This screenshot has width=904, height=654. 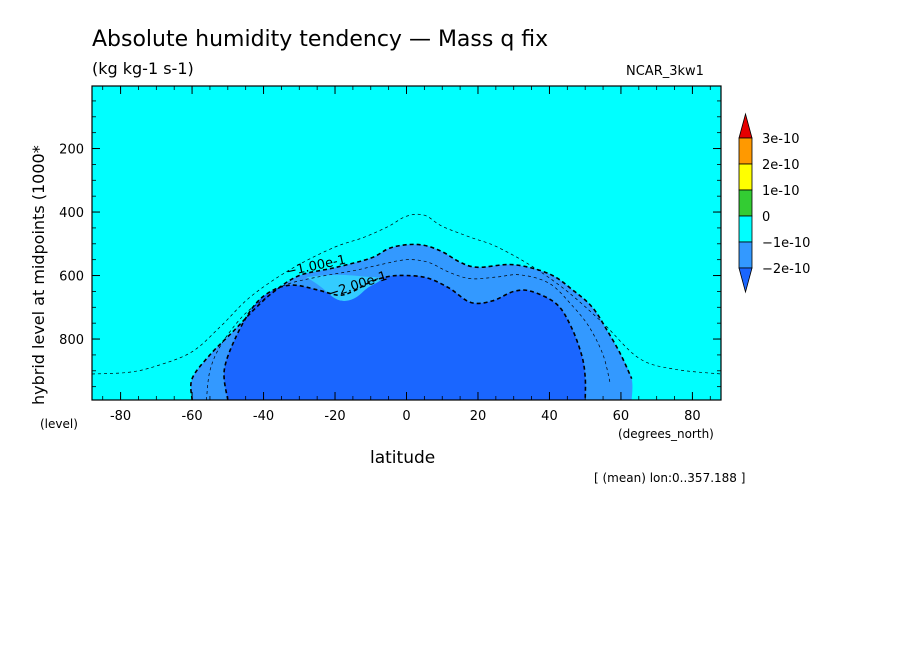 What do you see at coordinates (745, 280) in the screenshot?
I see `colorbar-bottom-triangle` at bounding box center [745, 280].